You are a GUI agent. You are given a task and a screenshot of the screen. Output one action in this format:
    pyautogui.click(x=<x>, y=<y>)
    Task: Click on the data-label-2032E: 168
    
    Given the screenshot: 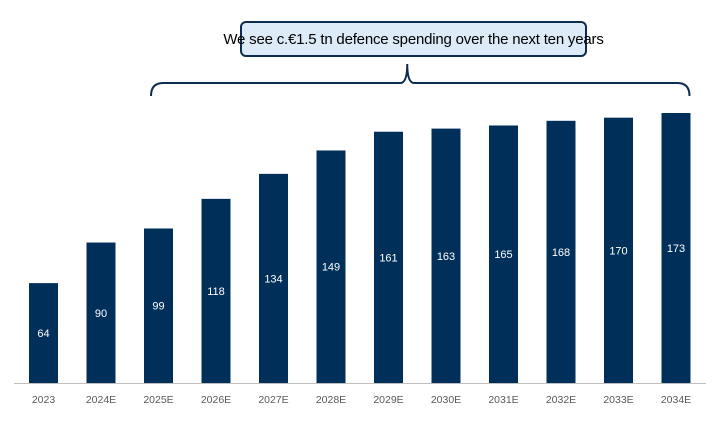 What is the action you would take?
    pyautogui.click(x=561, y=253)
    